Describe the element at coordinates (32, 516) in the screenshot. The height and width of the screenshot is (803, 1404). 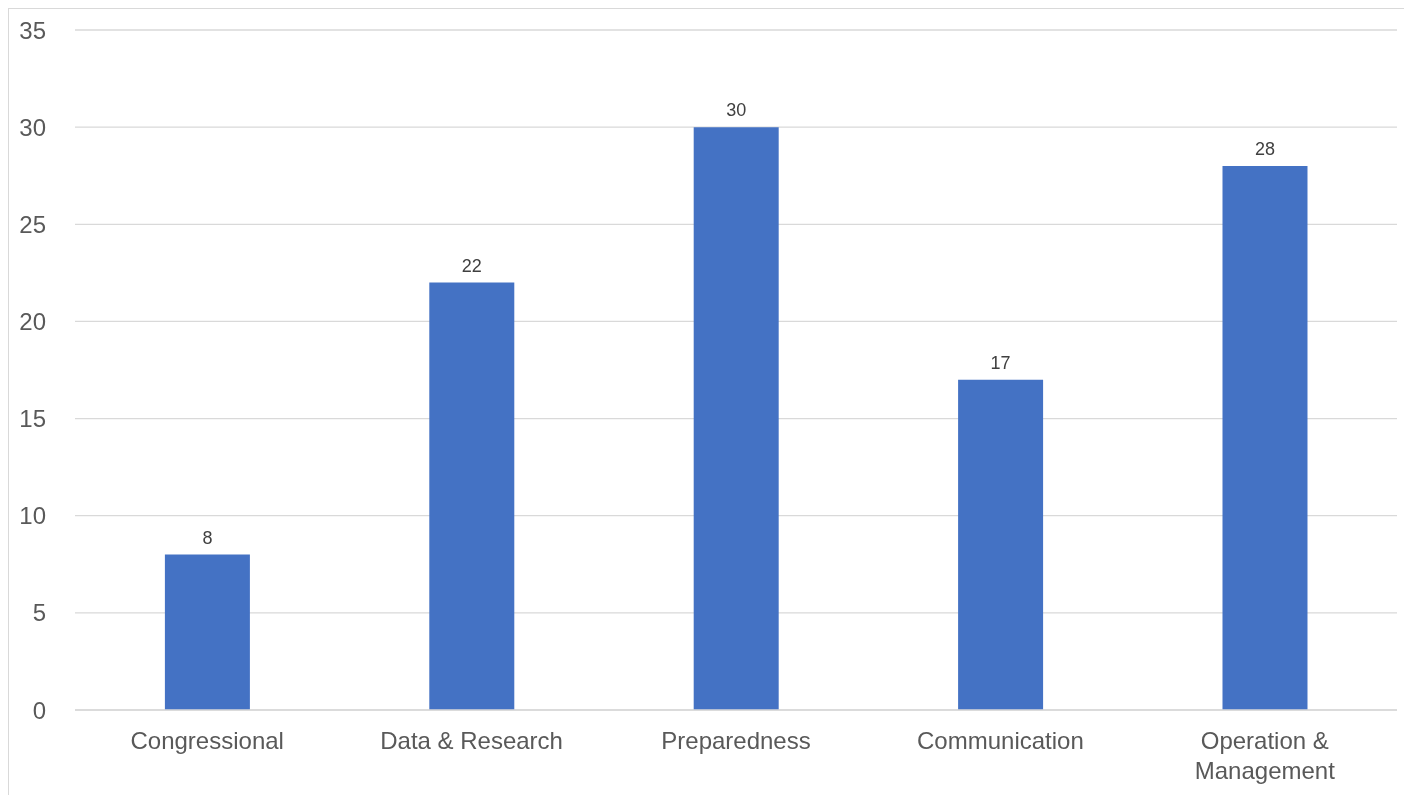
I see `y-tick-label: 10` at that location.